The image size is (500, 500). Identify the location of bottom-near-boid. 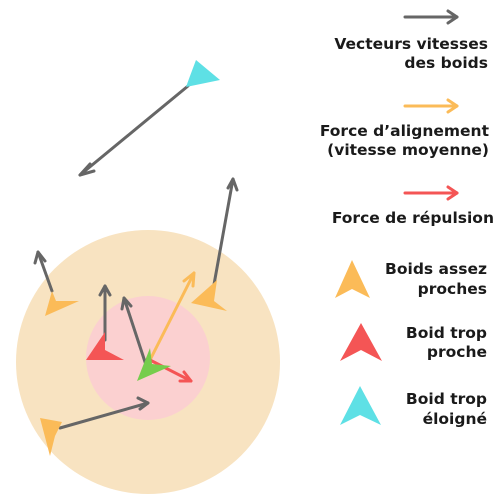
(51, 437).